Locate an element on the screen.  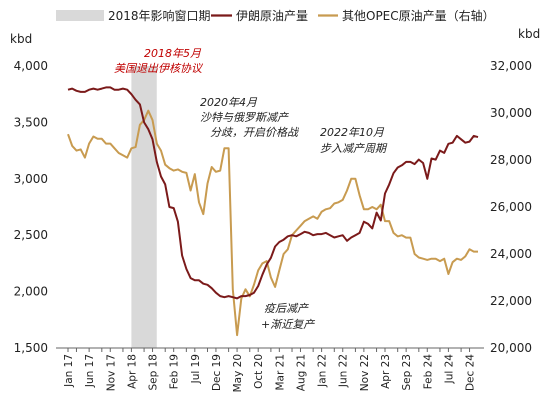
legend-opec-label: 其他OPEC原油产量（右轴） is located at coordinates (418, 15).